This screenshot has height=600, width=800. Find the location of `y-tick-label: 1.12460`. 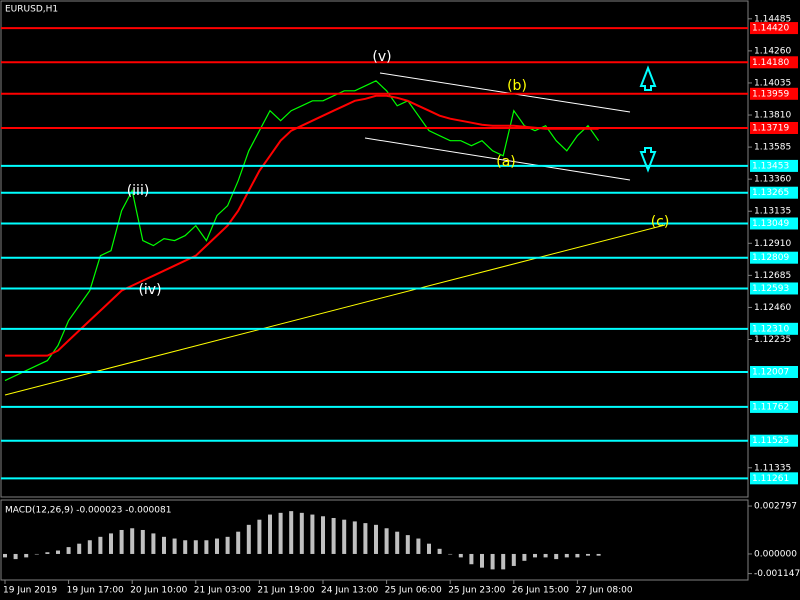

y-tick-label: 1.12460 is located at coordinates (772, 308).